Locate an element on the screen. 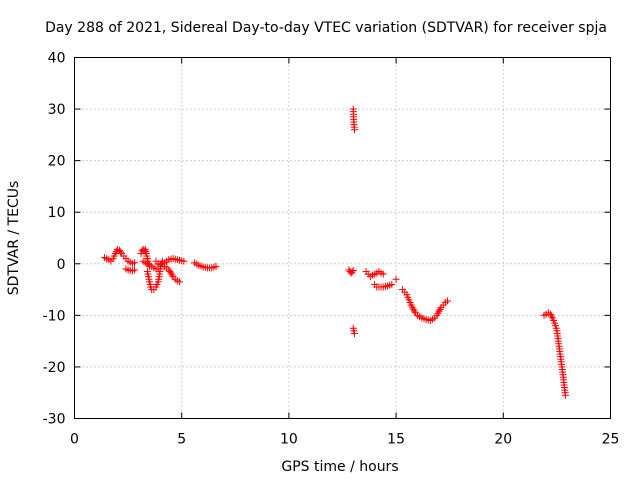 This screenshot has height=480, width=640. x-tick-label: 0 is located at coordinates (74, 440).